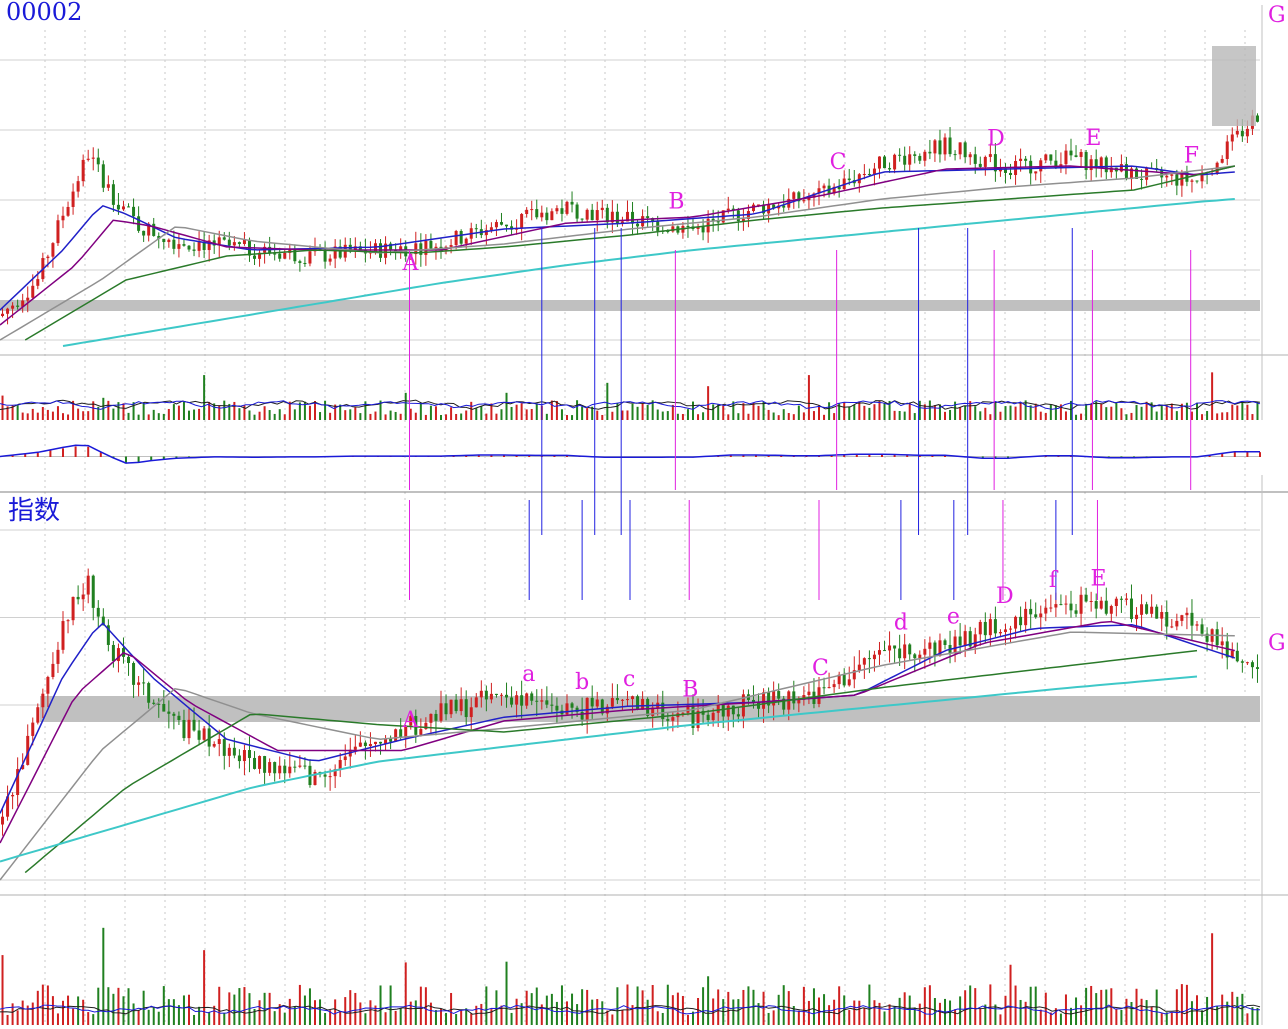  I want to click on annotation-label: F, so click(1191, 155).